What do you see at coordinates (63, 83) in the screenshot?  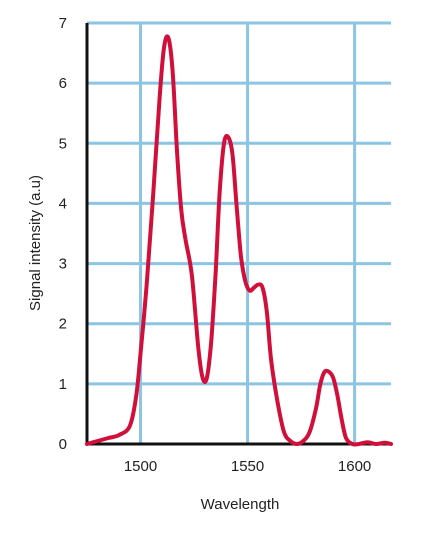 I see `y-tick-label: 6` at bounding box center [63, 83].